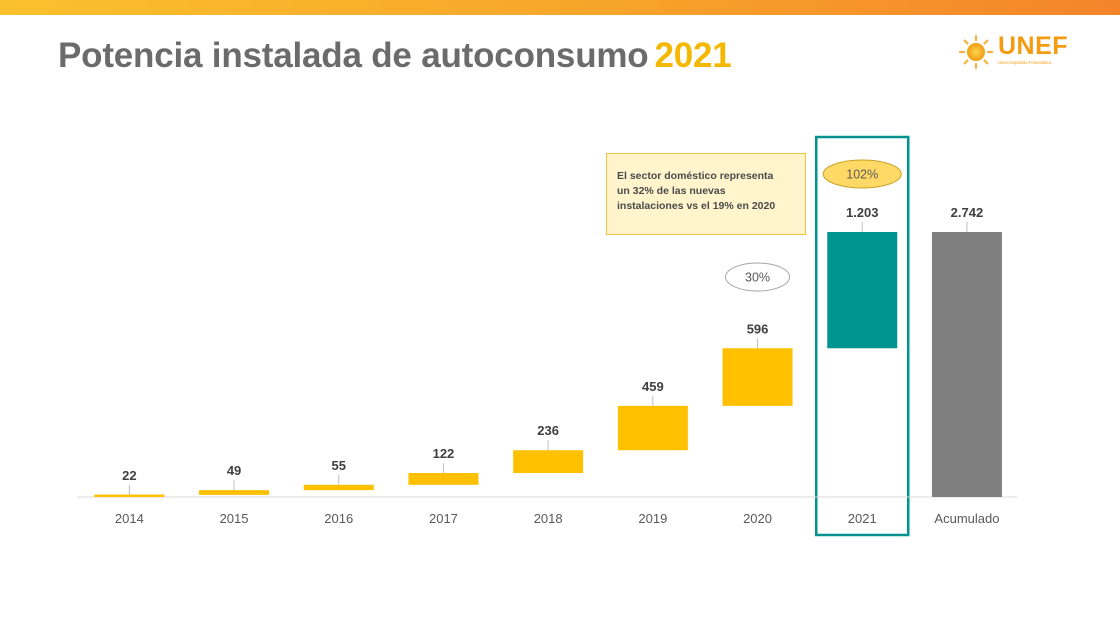  Describe the element at coordinates (443, 479) in the screenshot. I see `bar-2017` at that location.